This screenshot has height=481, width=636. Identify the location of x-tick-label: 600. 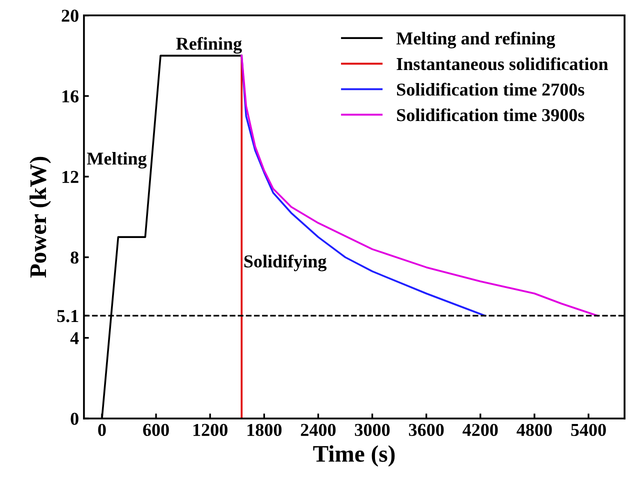
(156, 430).